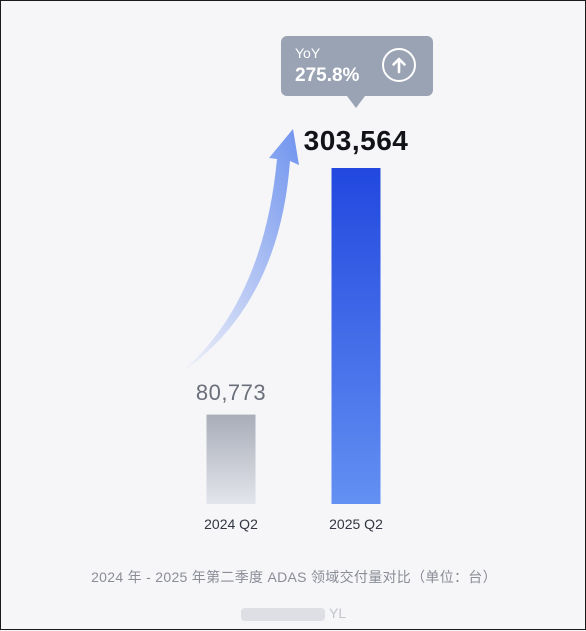  I want to click on category-label-2024-q2: 2024 Q2, so click(231, 524).